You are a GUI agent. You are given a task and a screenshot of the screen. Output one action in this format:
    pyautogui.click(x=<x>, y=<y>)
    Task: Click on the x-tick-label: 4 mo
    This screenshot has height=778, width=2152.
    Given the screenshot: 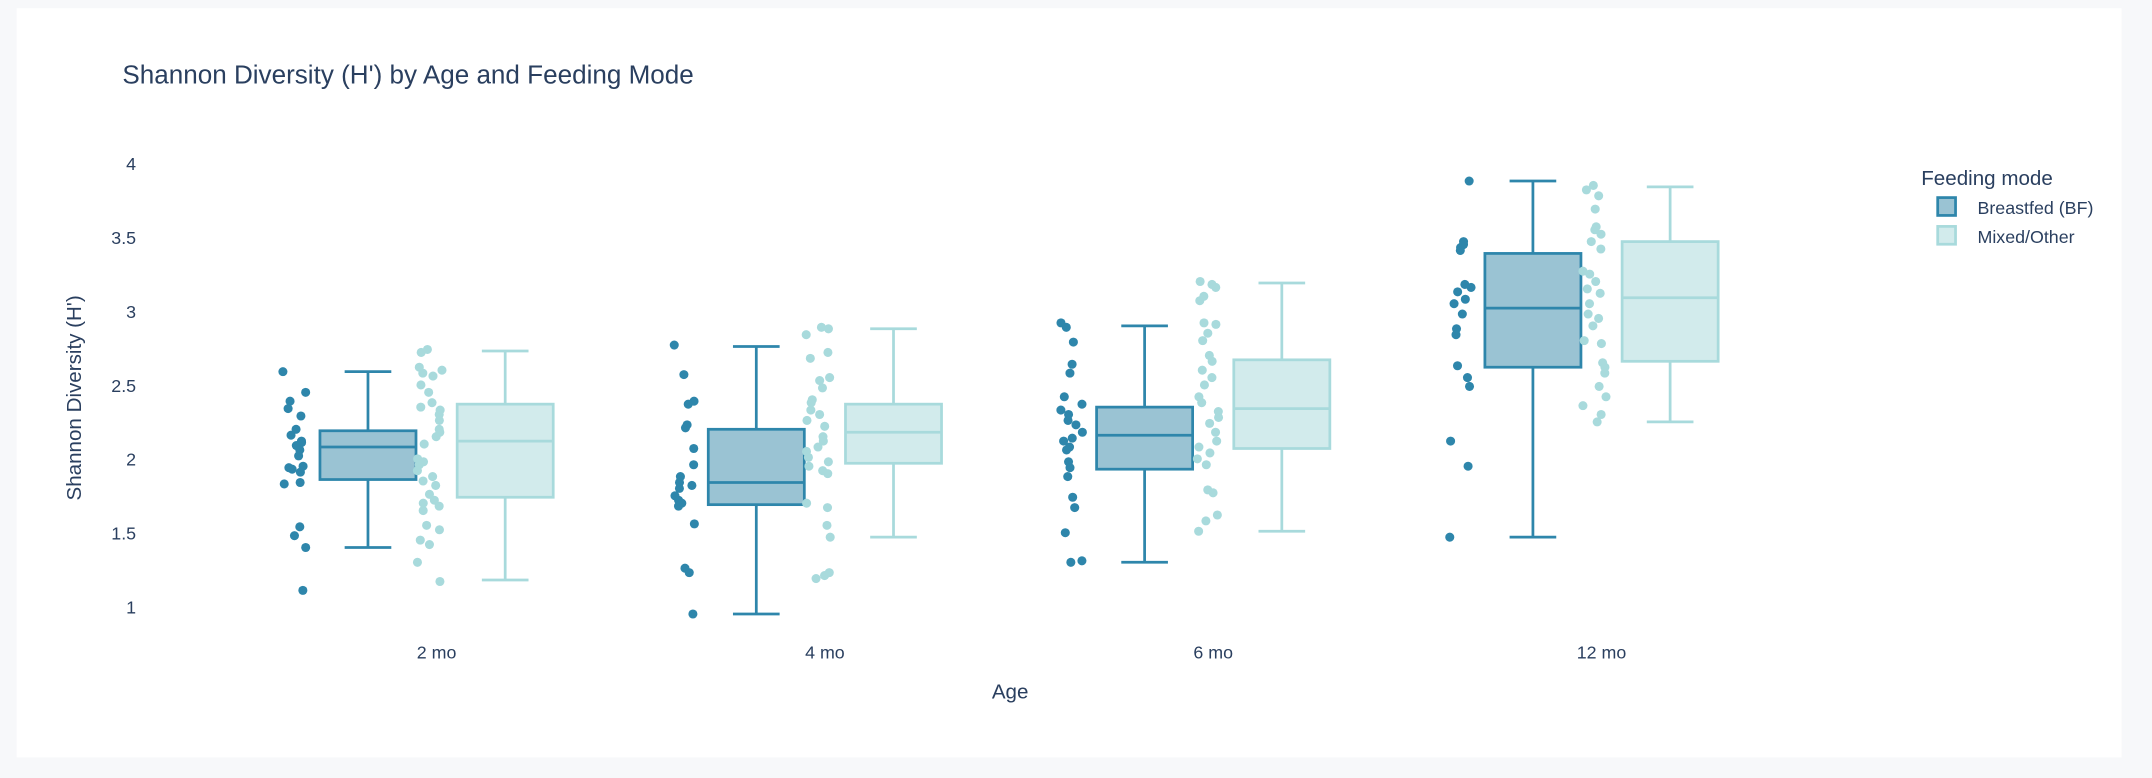 What is the action you would take?
    pyautogui.click(x=825, y=653)
    